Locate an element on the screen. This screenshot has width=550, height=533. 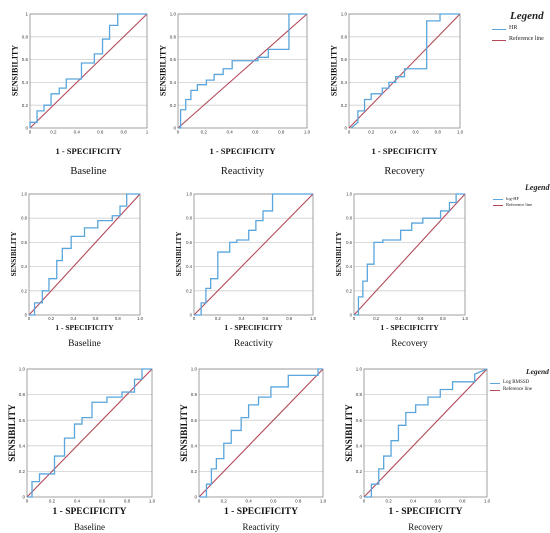
loghf-reactivity-roc-chart: 0 0.2 0.4 0.6 0.8 1.0 0 0.2 0.4 0.6 0.8 1.0 is located at coordinates (251, 256).